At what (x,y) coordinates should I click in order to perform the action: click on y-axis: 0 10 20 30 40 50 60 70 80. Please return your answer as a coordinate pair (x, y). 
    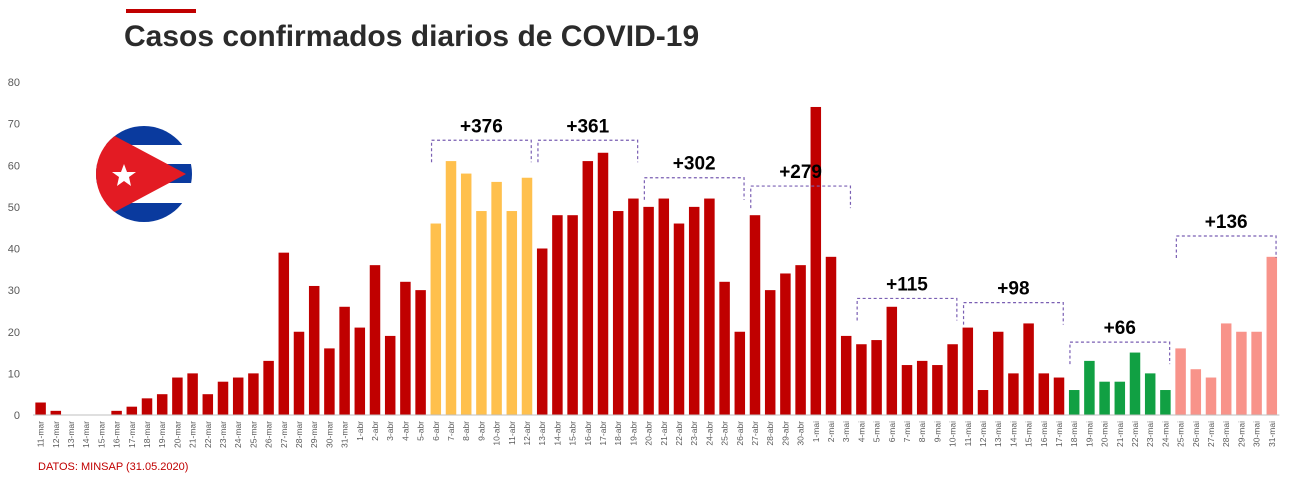
    Looking at the image, I should click on (14, 249).